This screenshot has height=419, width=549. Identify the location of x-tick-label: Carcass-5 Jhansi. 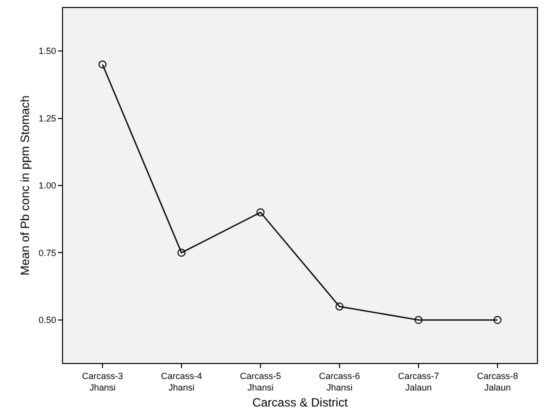
(261, 381).